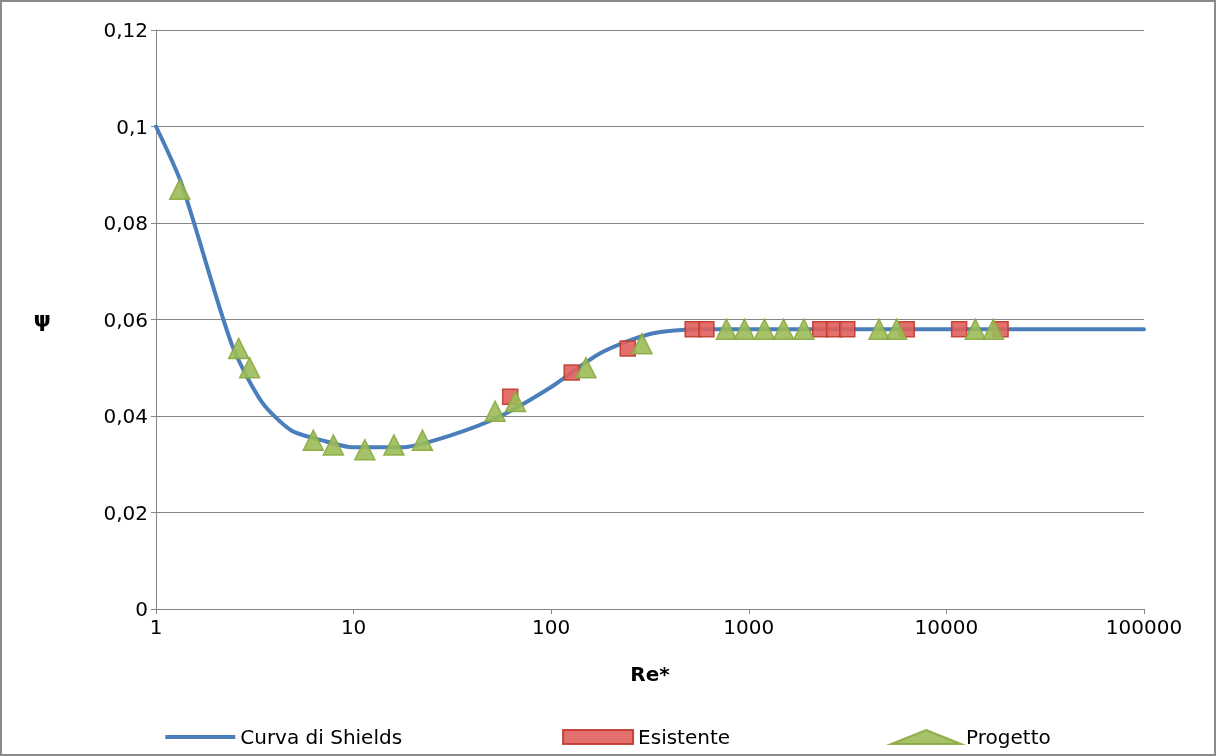 The width and height of the screenshot is (1216, 756). What do you see at coordinates (946, 627) in the screenshot?
I see `x-tick-label: 10000` at bounding box center [946, 627].